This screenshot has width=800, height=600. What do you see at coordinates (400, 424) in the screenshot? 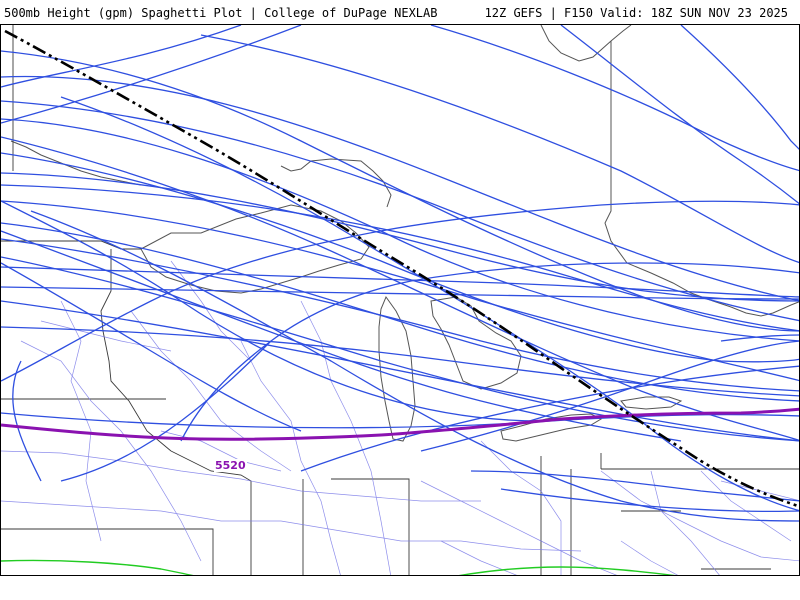
I see `contour-5520-line` at bounding box center [400, 424].